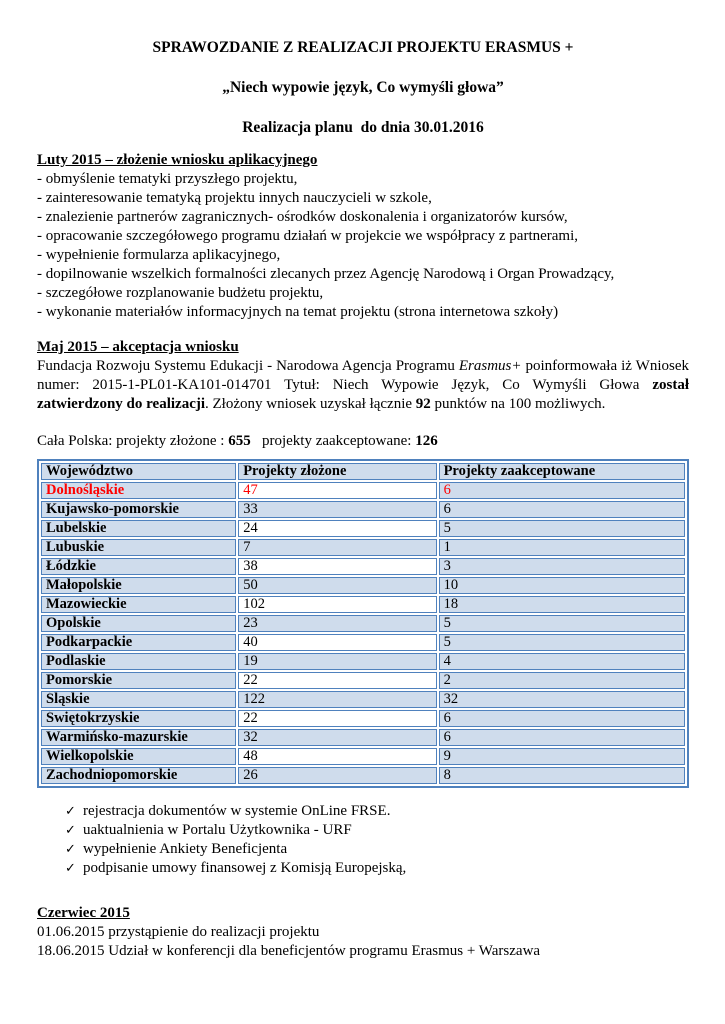  I want to click on checklist-item: ✓ wypełnienie Ankiety Beneficjenta, so click(377, 849).